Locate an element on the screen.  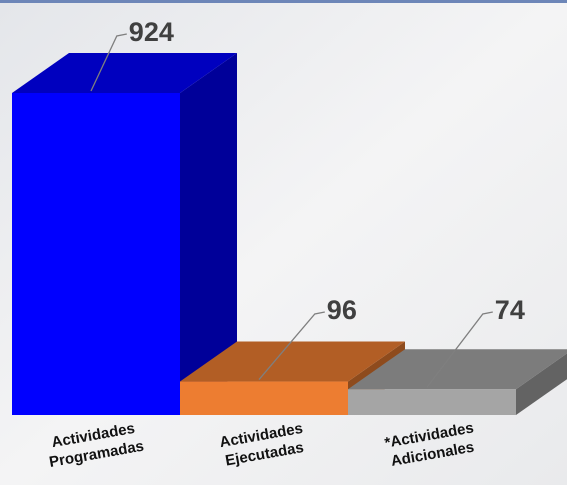
data-label: 96 is located at coordinates (342, 310).